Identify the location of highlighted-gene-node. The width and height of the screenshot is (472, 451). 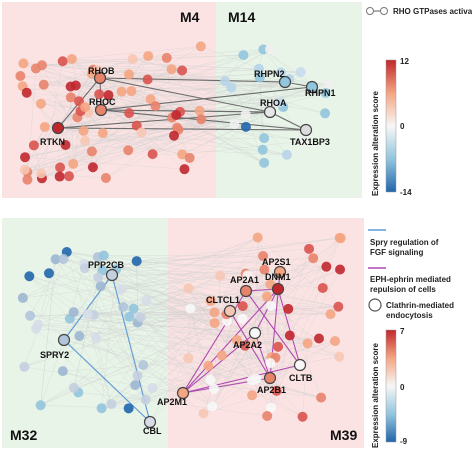
(270, 112).